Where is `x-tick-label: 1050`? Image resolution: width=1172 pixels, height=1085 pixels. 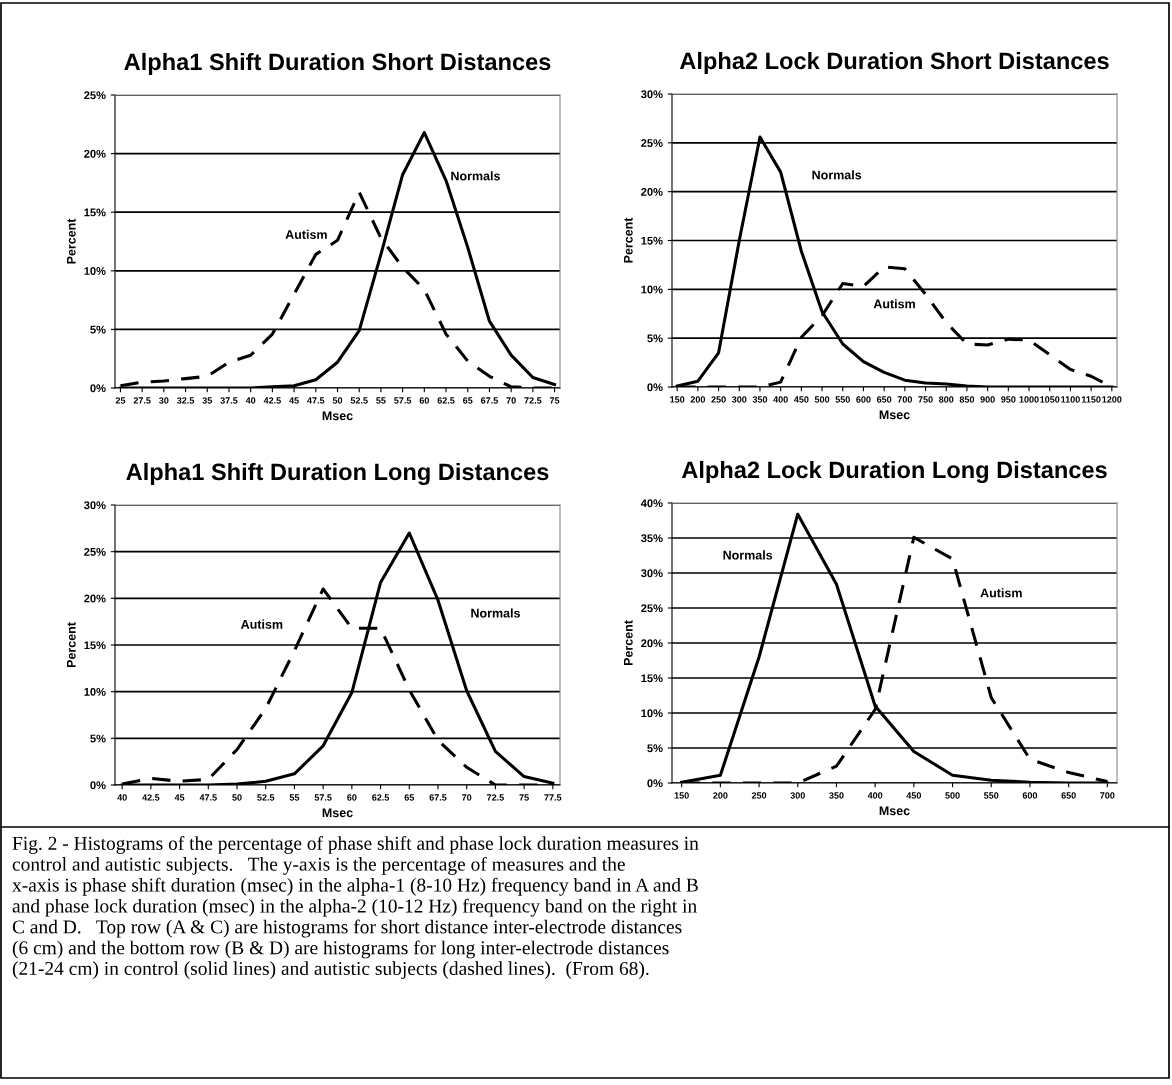
x-tick-label: 1050 is located at coordinates (1050, 399).